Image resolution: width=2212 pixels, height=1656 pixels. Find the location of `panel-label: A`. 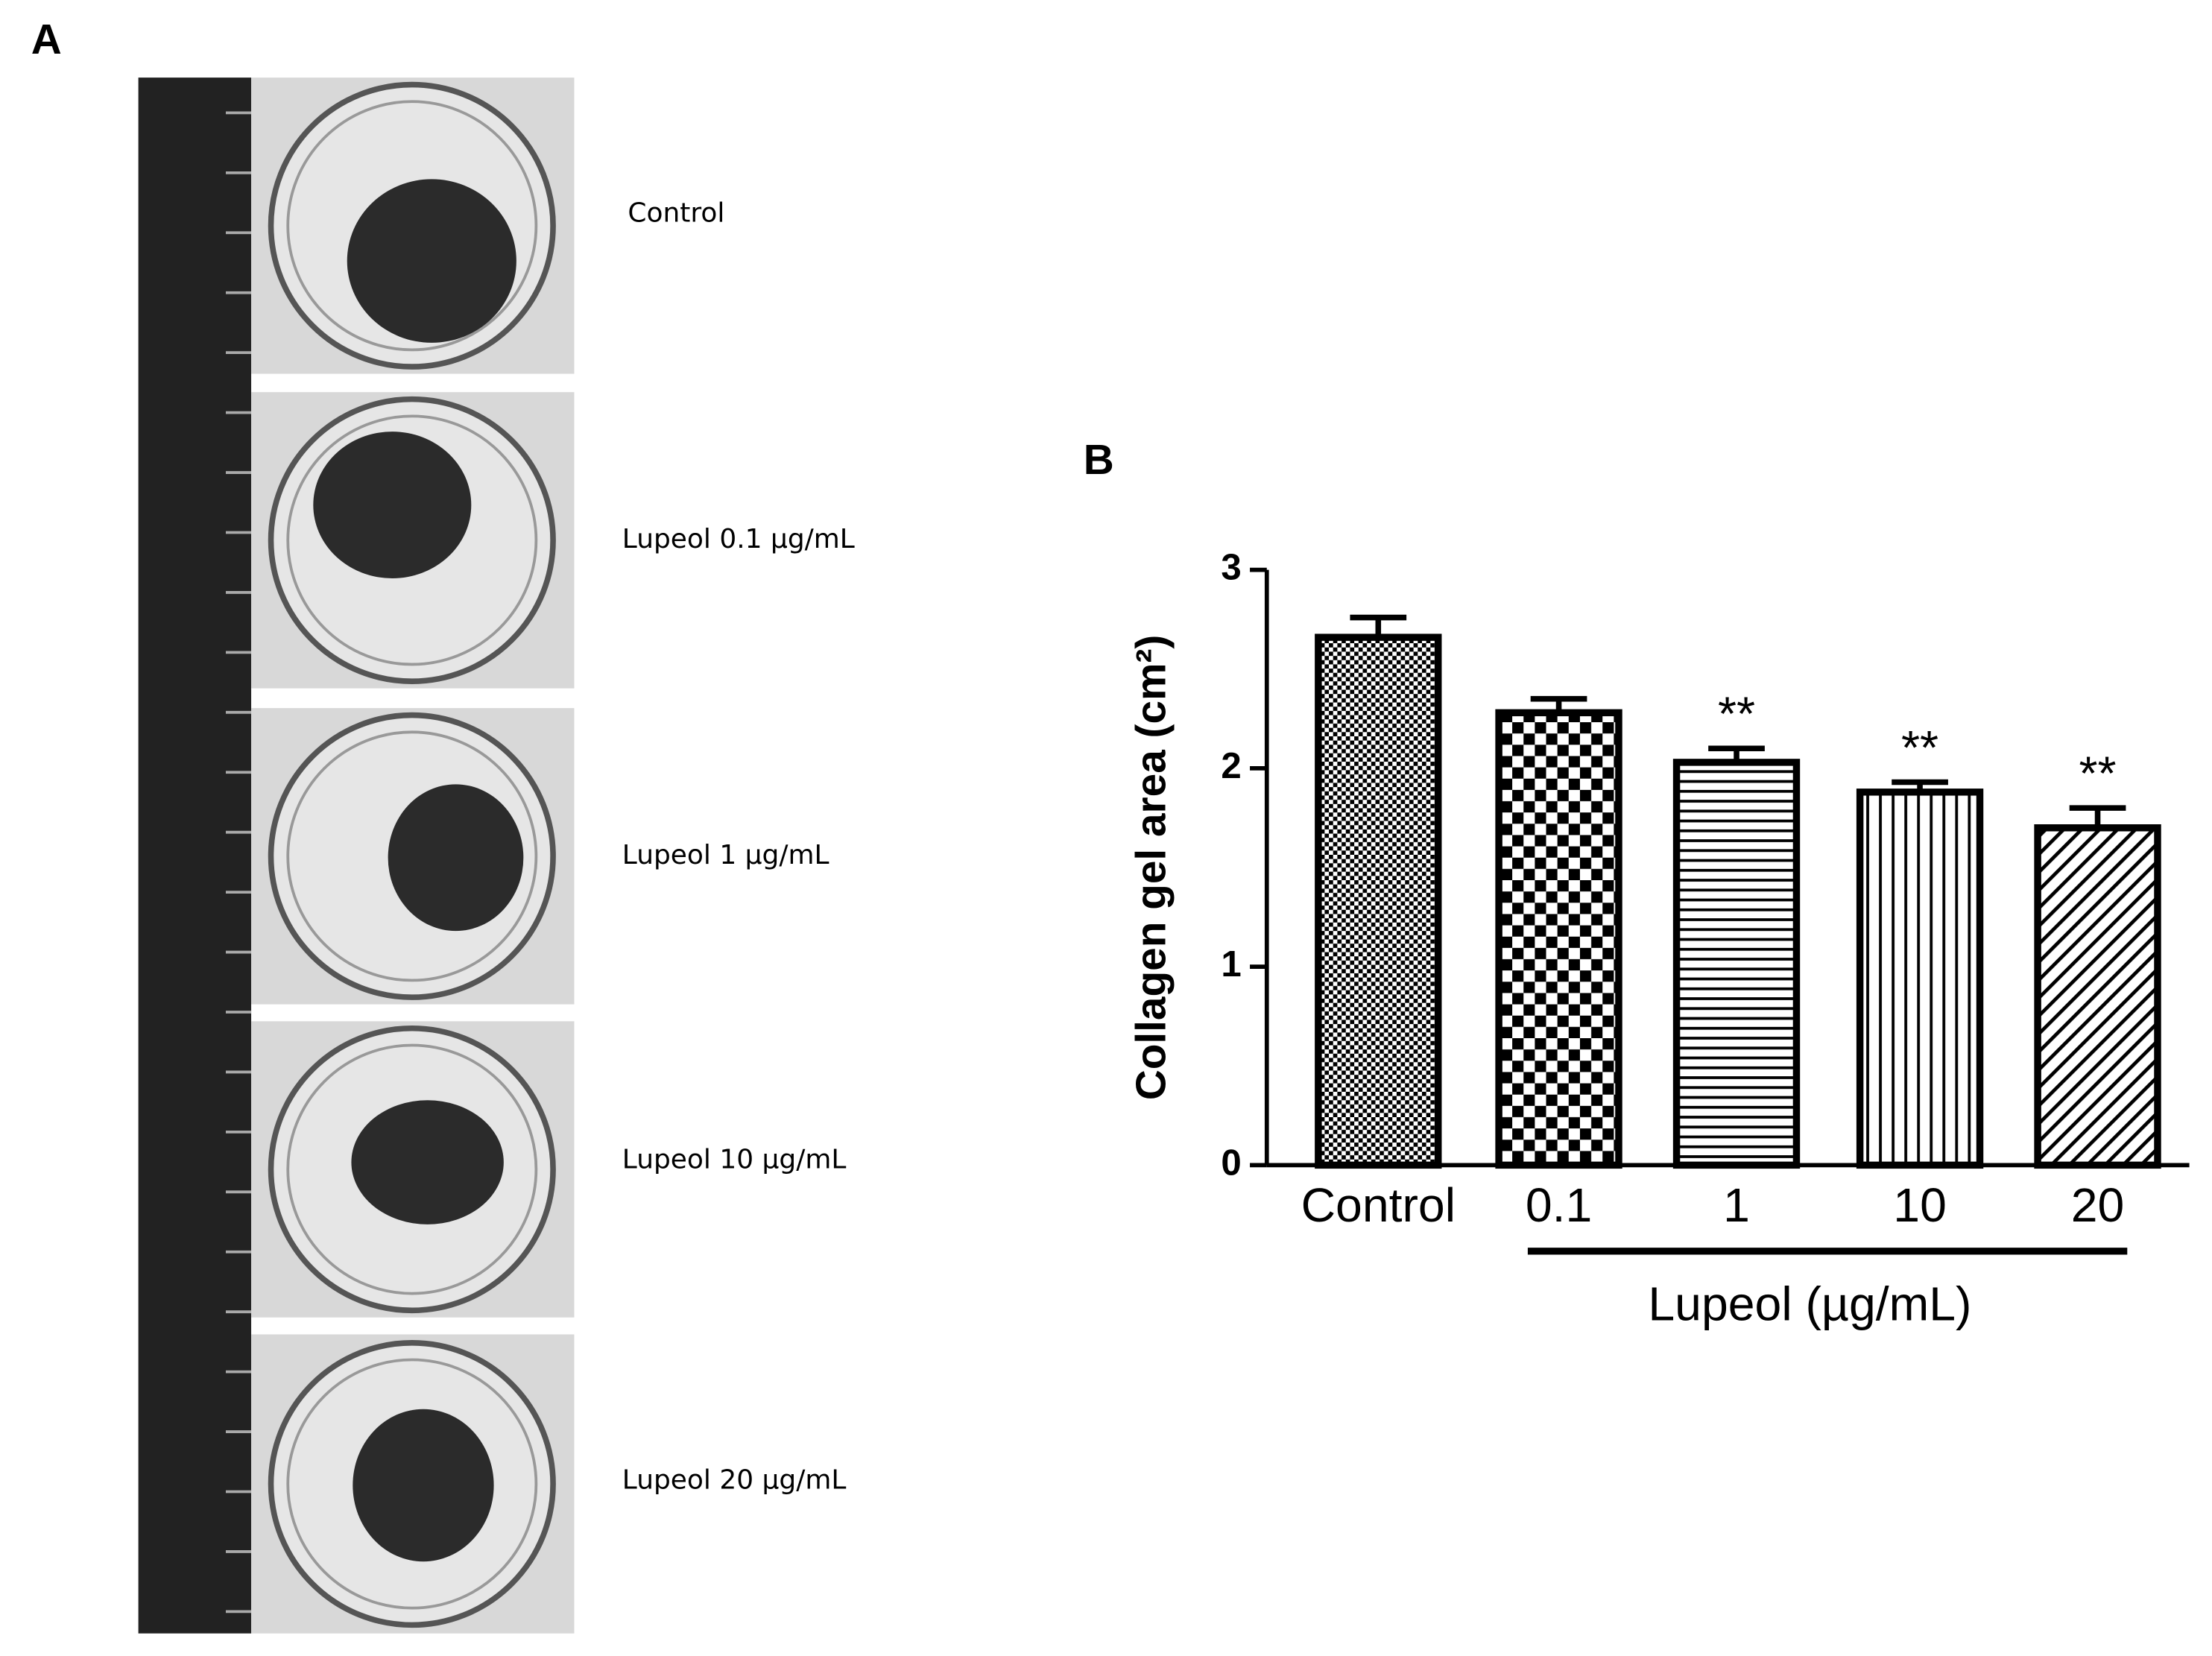

panel-label: A is located at coordinates (46, 39).